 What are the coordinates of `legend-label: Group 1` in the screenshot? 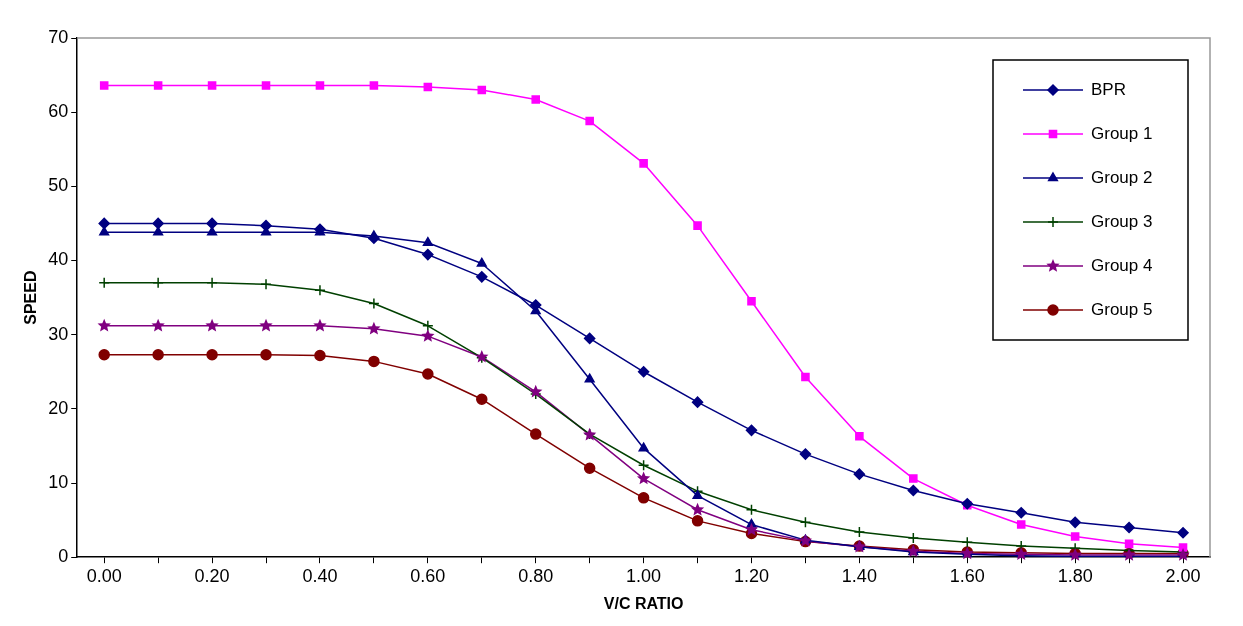 It's located at (1122, 133).